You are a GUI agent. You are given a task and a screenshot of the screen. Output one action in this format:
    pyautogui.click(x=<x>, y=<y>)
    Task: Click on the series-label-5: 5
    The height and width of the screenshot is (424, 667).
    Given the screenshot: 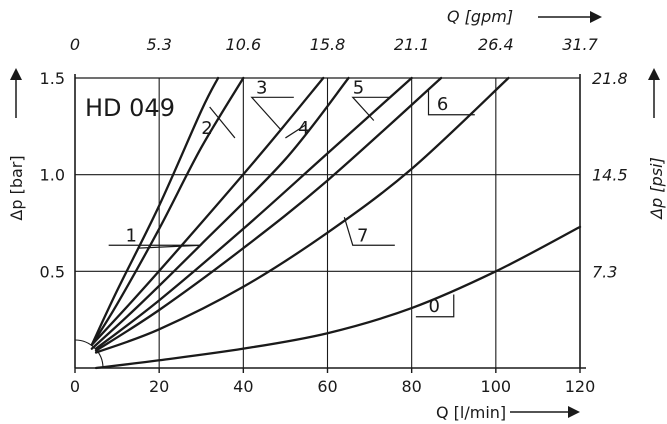 What is the action you would take?
    pyautogui.click(x=358, y=87)
    